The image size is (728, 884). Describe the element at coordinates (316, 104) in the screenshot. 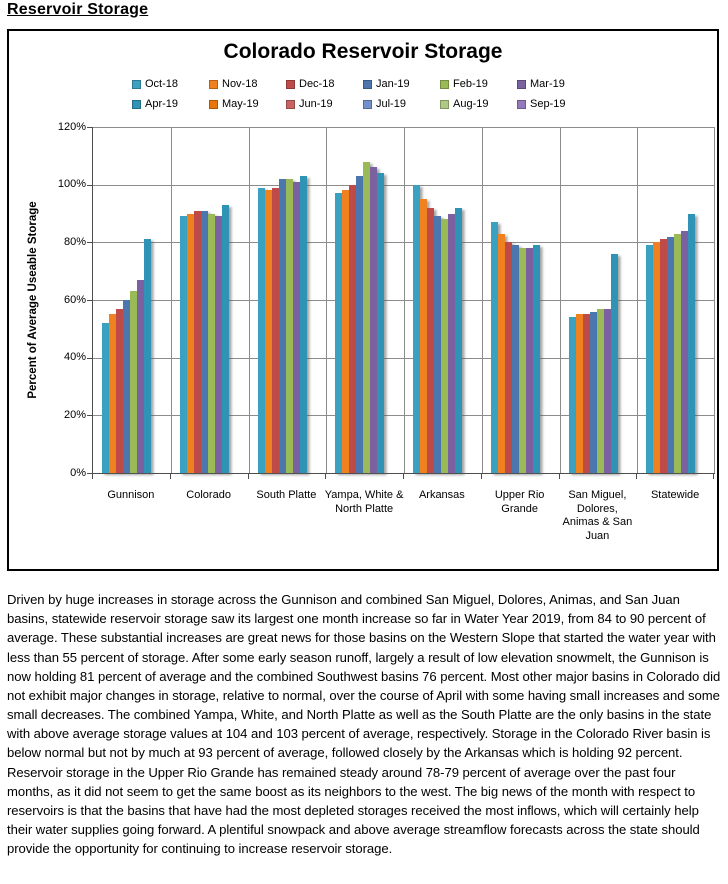

I see `legend-label: Jun-19` at that location.